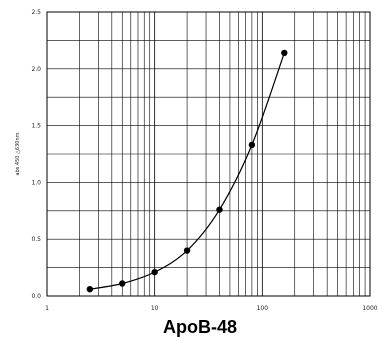  Describe the element at coordinates (36, 182) in the screenshot. I see `y-tick-label: 1.0` at that location.